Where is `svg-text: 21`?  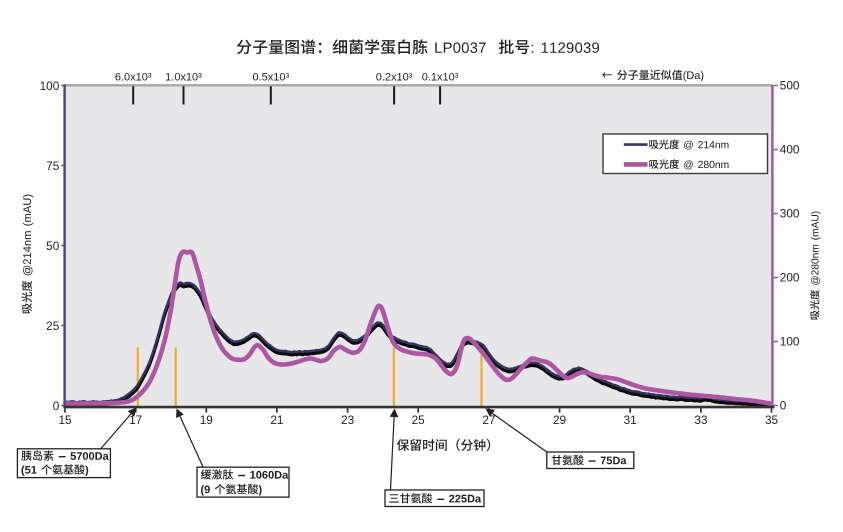
svg-text: 21 is located at coordinates (276, 420).